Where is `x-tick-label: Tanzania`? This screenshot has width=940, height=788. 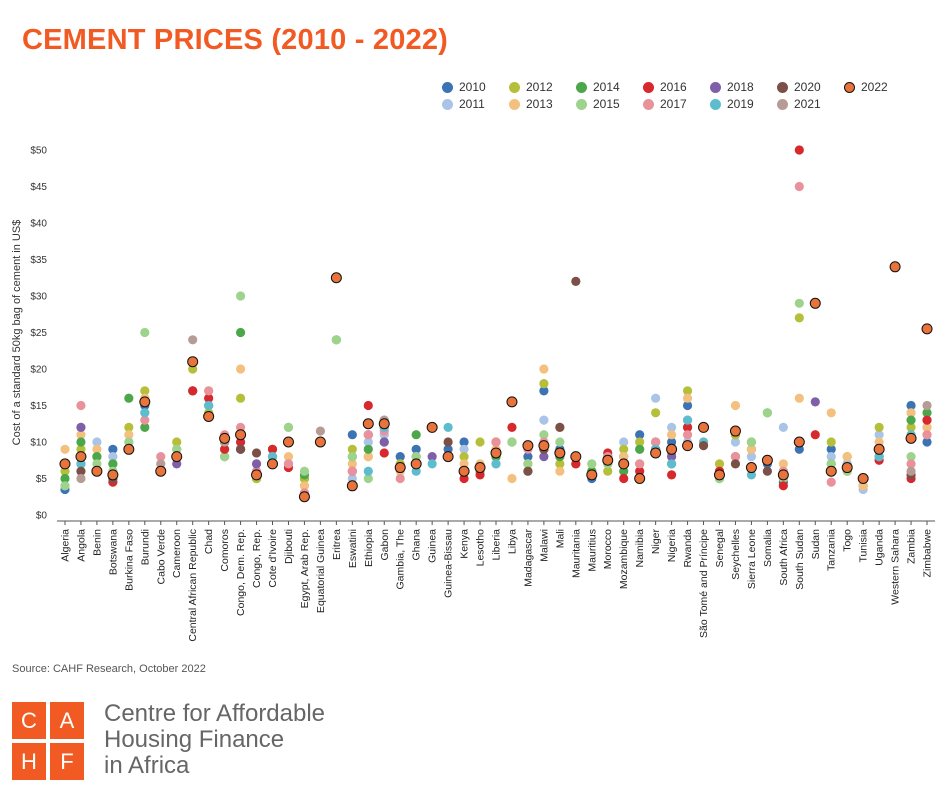
x-tick-label: Tanzania is located at coordinates (832, 550).